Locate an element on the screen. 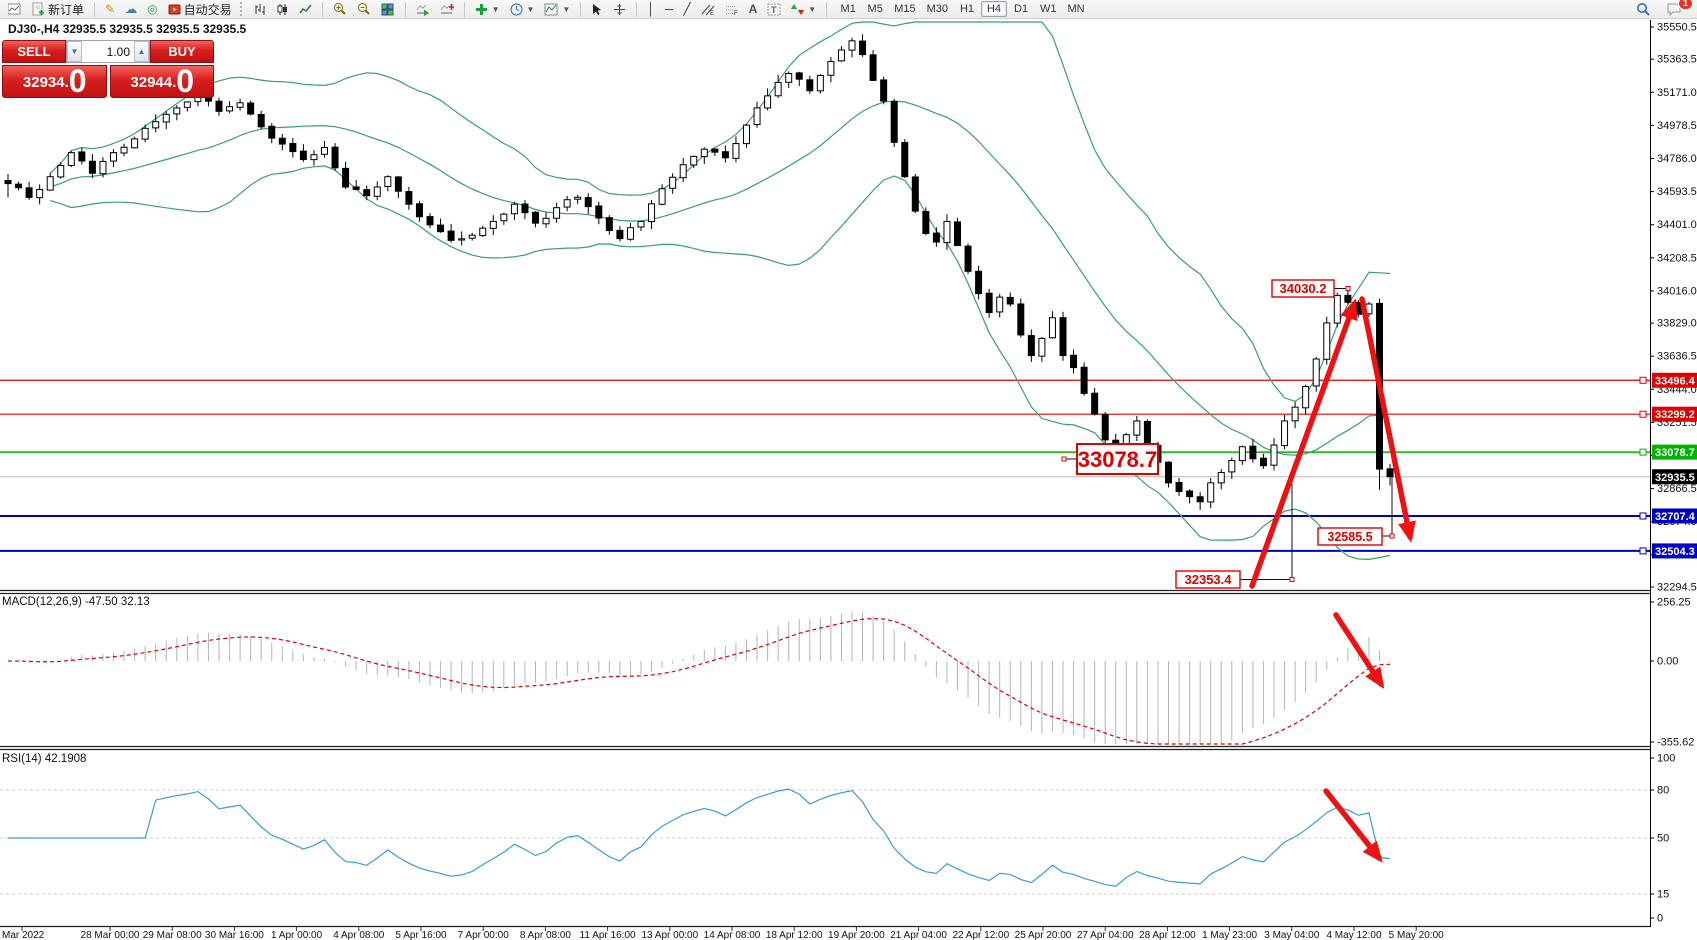  arrows-tool: ▼ is located at coordinates (803, 9).